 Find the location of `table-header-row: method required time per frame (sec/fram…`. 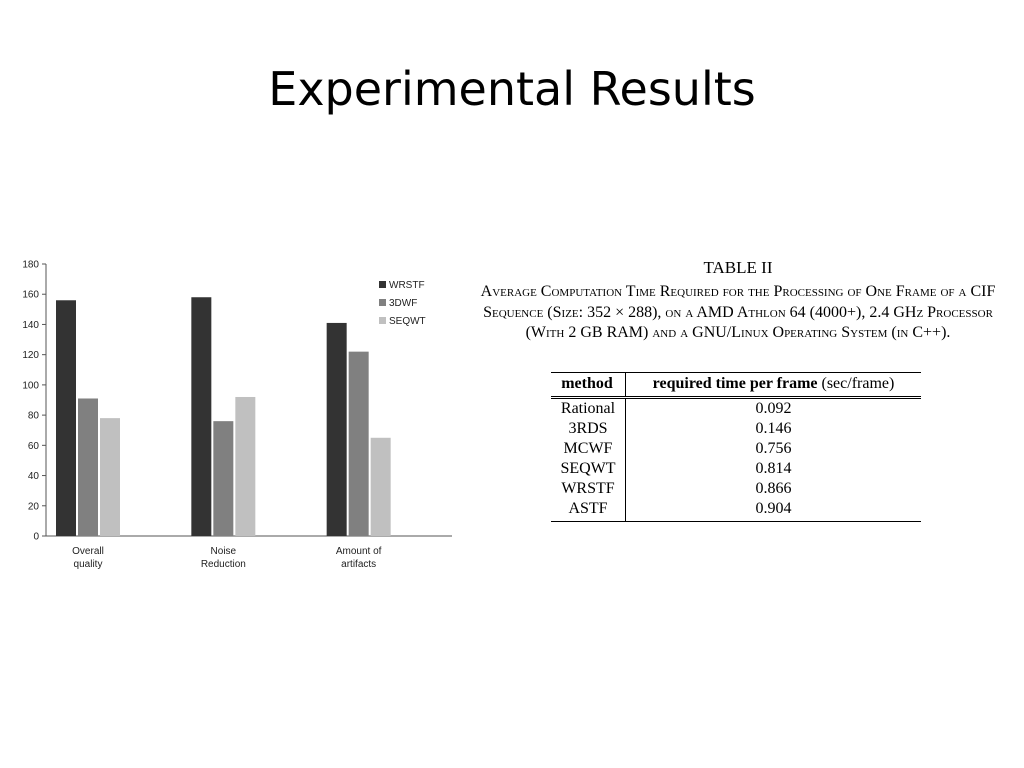

table-header-row: method required time per frame (sec/fram… is located at coordinates (736, 385).